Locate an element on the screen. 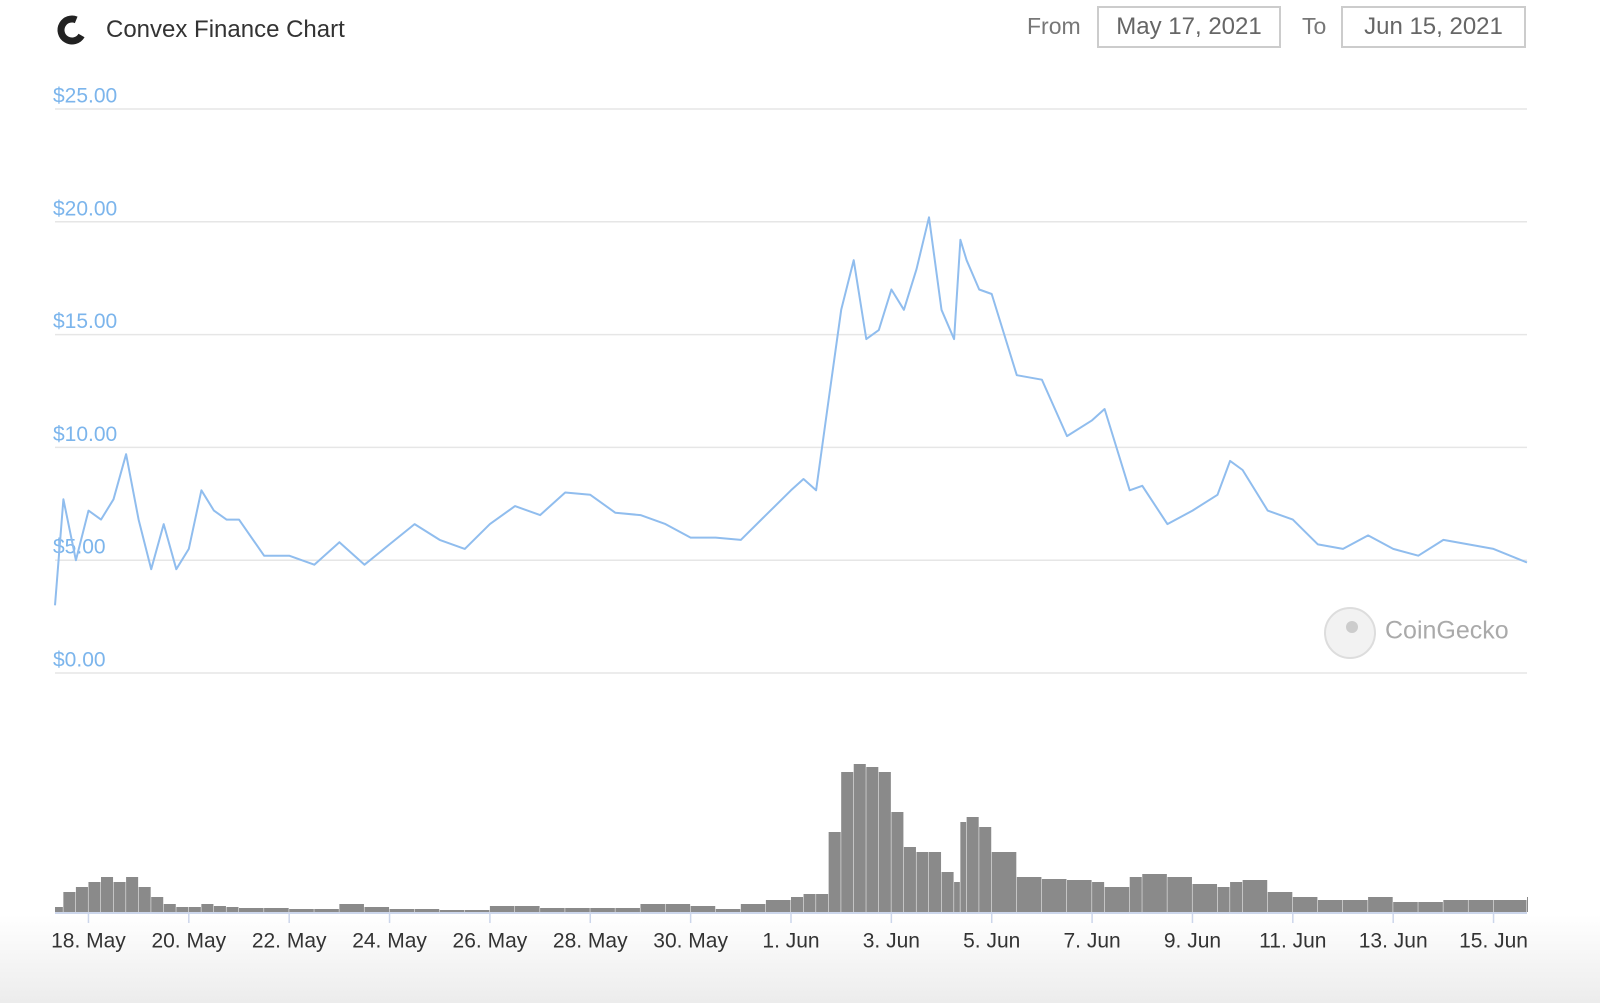  y-tick-label: $25.00 is located at coordinates (85, 96).